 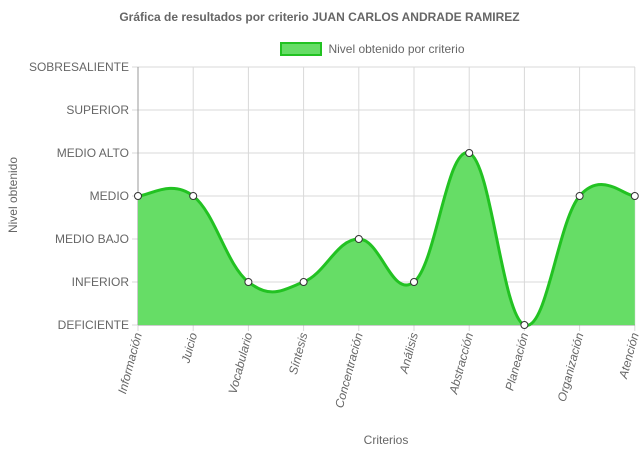 What do you see at coordinates (101, 282) in the screenshot?
I see `y-tick-label: INFERIOR` at bounding box center [101, 282].